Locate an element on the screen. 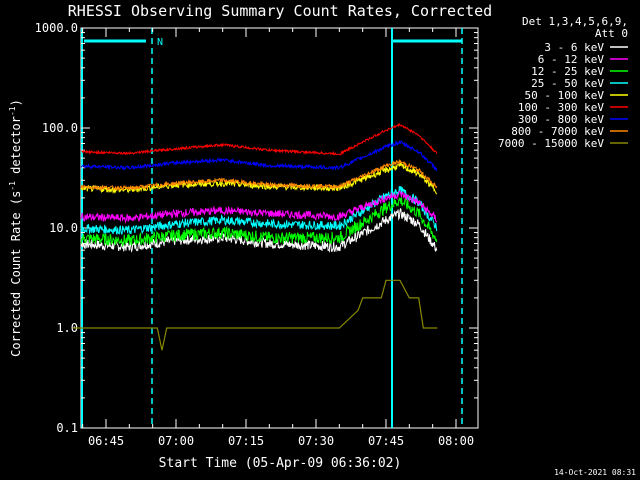  legend-label-2: 12 - 25 keV is located at coordinates (567, 71).